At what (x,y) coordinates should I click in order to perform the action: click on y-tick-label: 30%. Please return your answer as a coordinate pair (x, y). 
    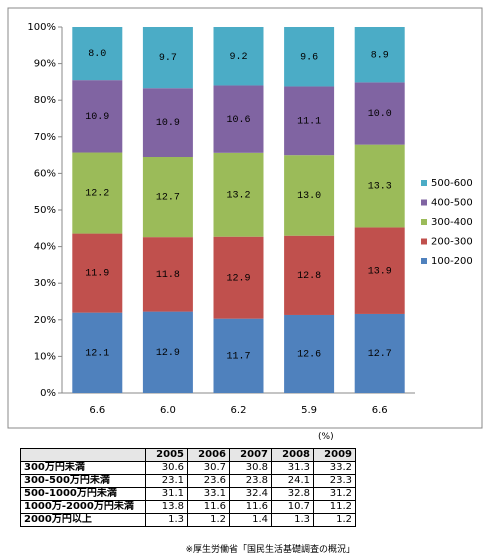
    Looking at the image, I should click on (45, 283).